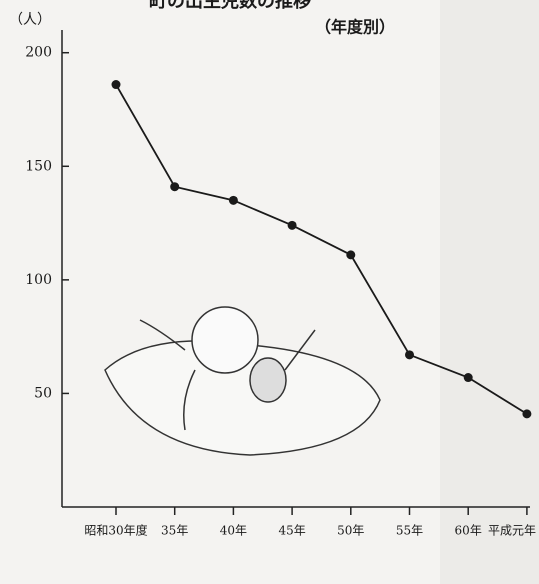 This screenshot has height=584, width=539. What do you see at coordinates (512, 531) in the screenshot?
I see `x-tick-label: 平成元年` at bounding box center [512, 531].